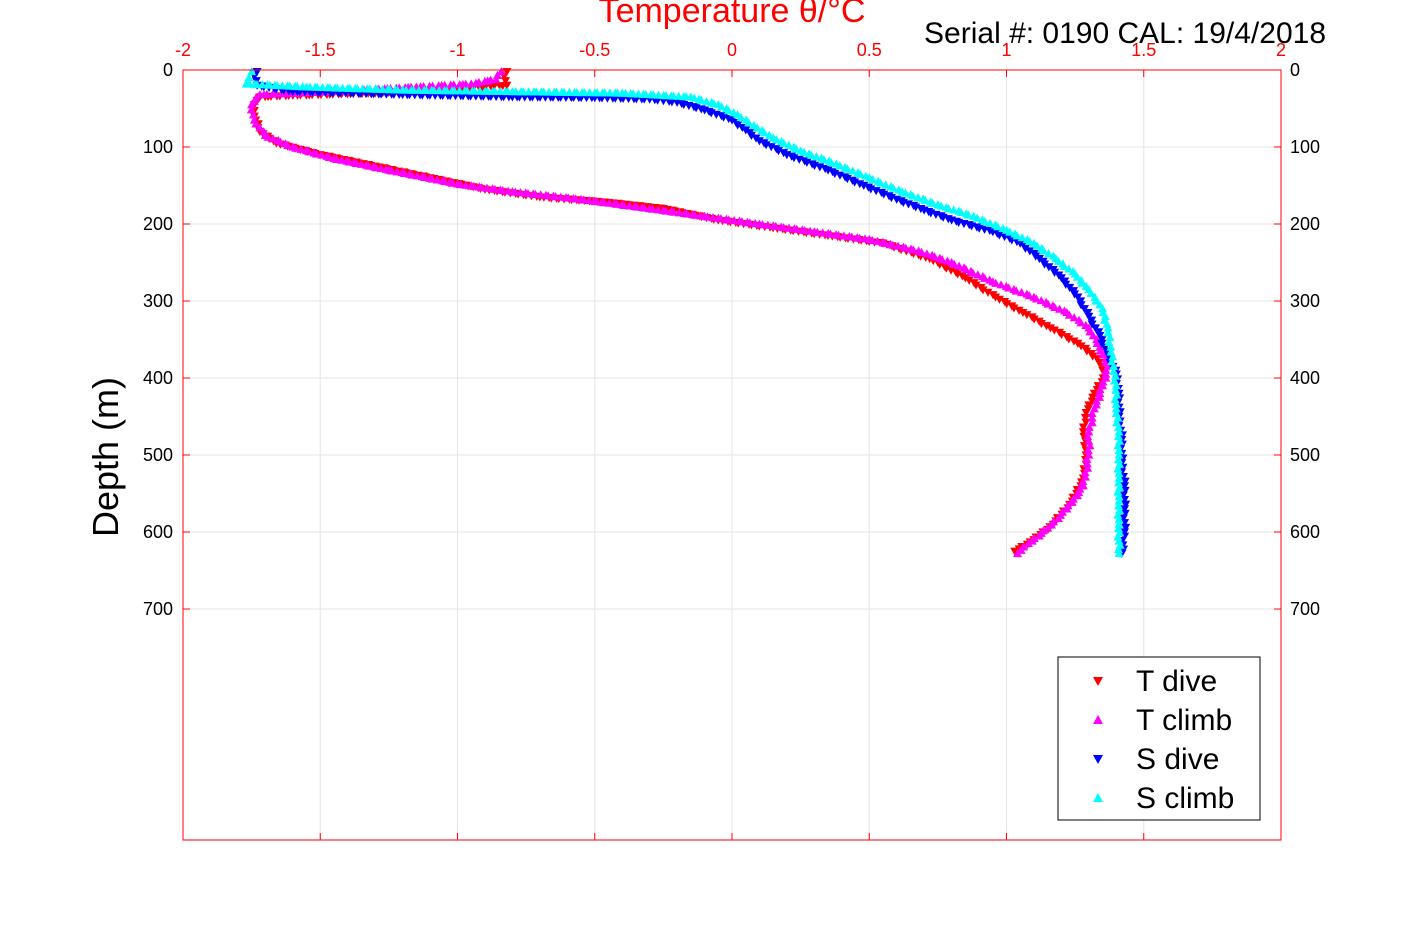 The width and height of the screenshot is (1417, 945). What do you see at coordinates (1184, 720) in the screenshot?
I see `legend-label: T climb` at bounding box center [1184, 720].